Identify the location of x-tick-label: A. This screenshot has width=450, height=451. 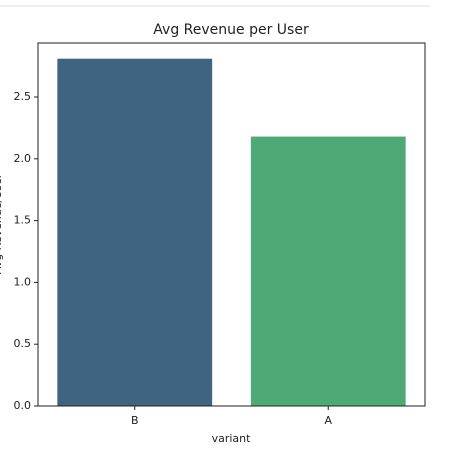
(328, 420).